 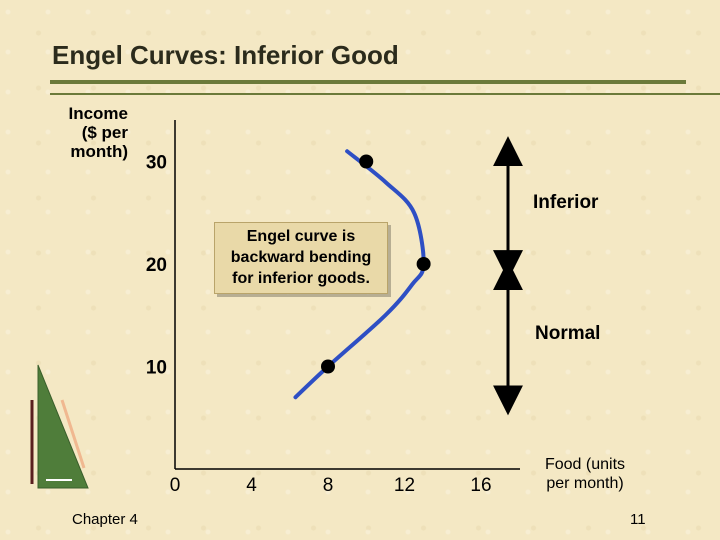 What do you see at coordinates (98, 132) in the screenshot?
I see `y-axis-label: Income ($ per month)` at bounding box center [98, 132].